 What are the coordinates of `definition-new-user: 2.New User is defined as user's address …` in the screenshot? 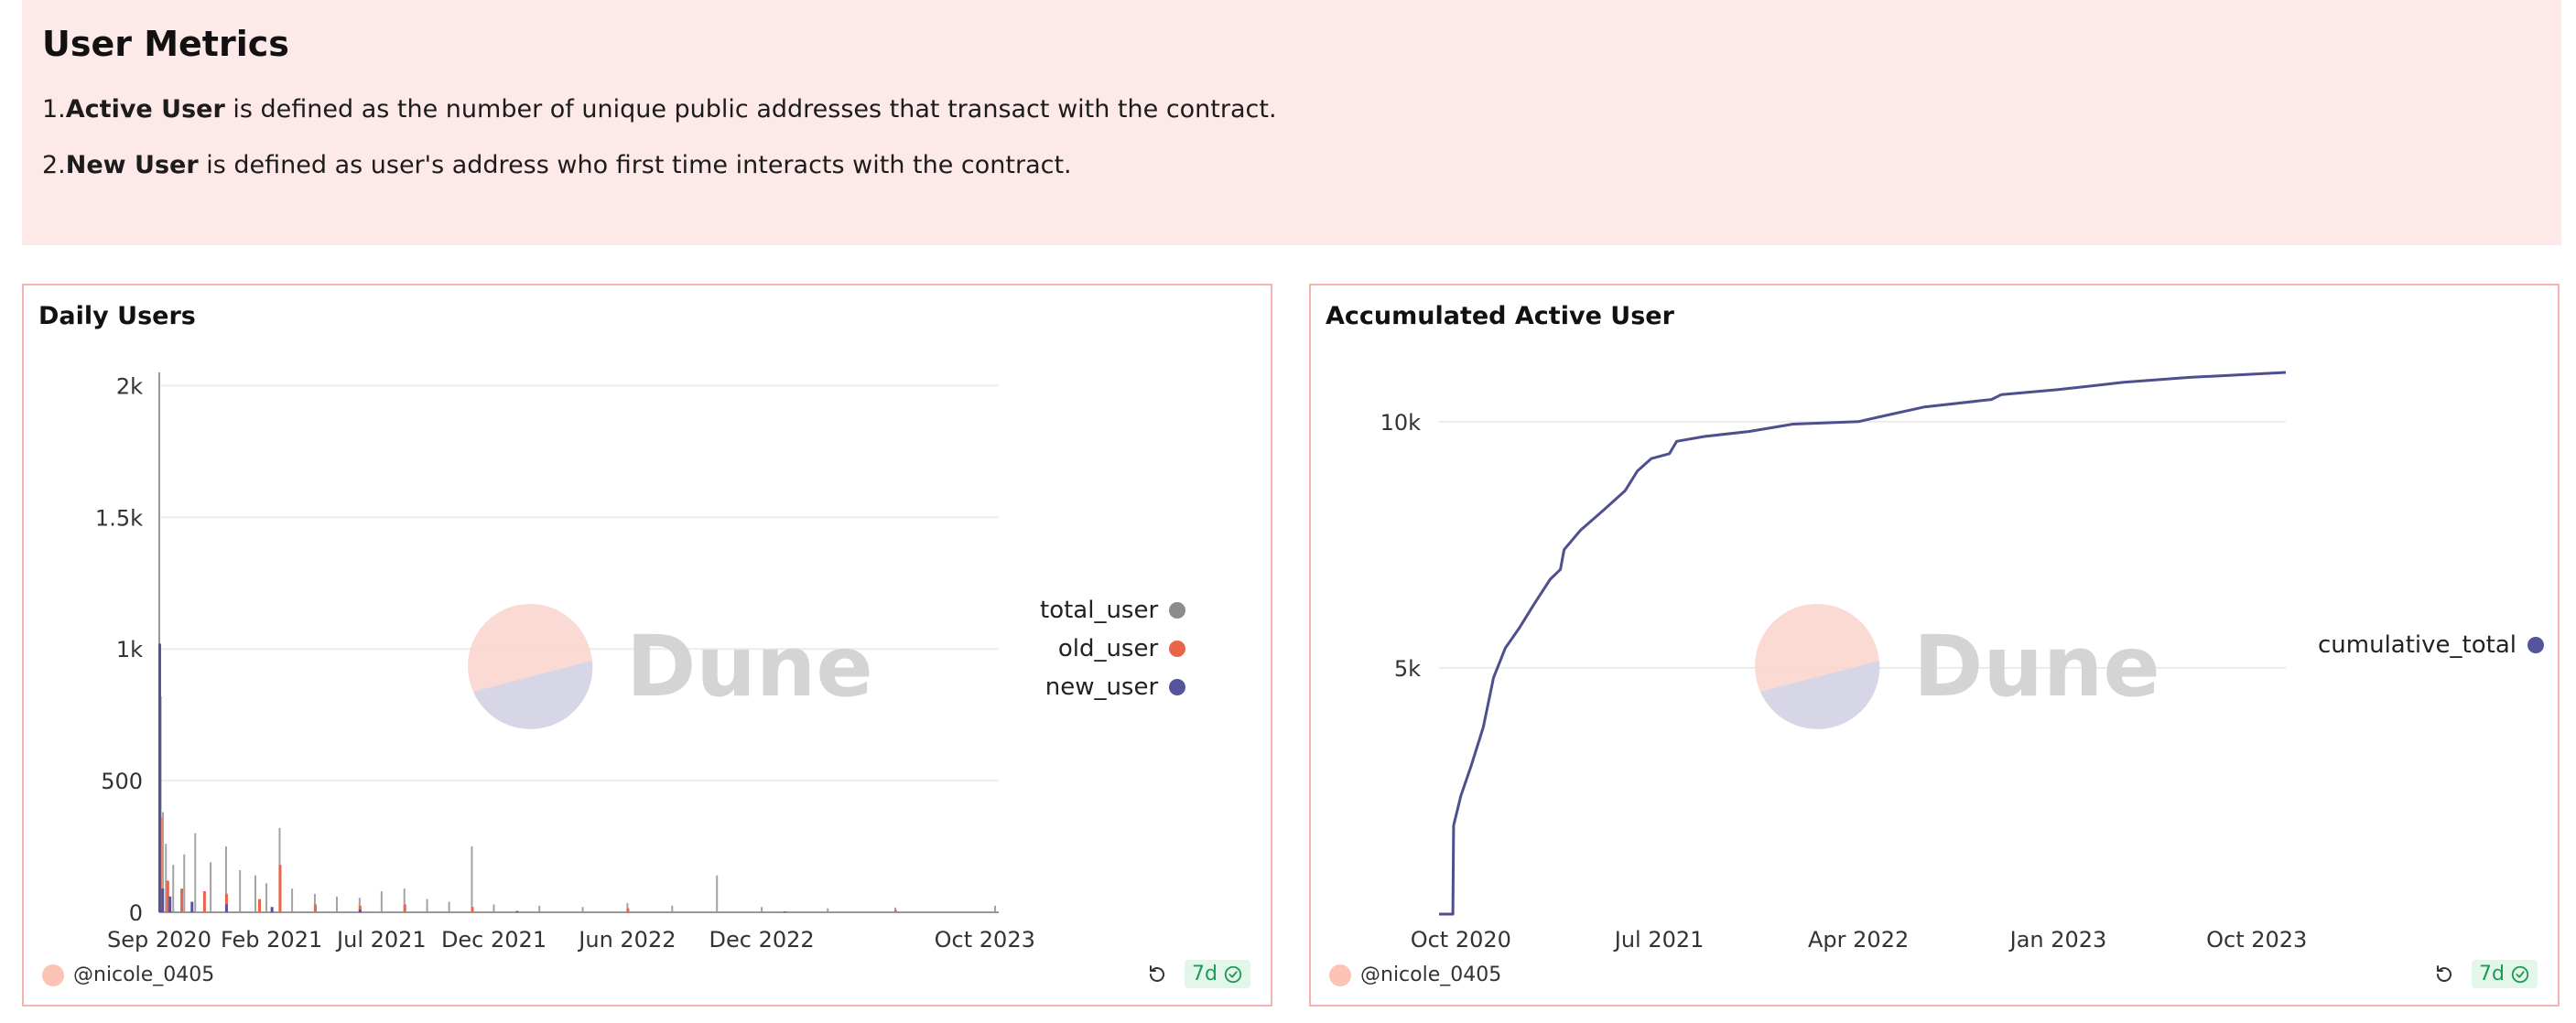 It's located at (557, 165).